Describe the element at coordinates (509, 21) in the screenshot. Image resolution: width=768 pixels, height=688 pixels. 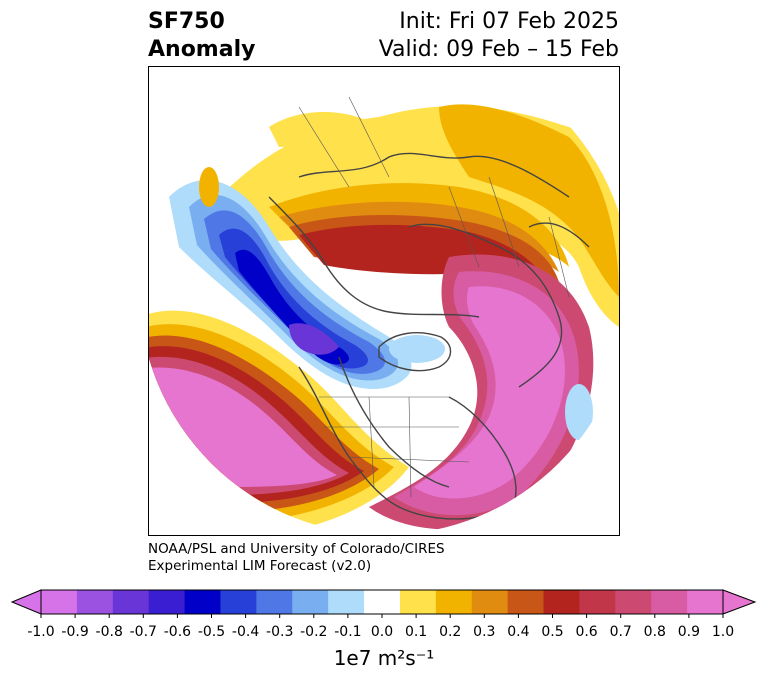
I see `init-date: Init: Fri 07 Feb 2025` at that location.